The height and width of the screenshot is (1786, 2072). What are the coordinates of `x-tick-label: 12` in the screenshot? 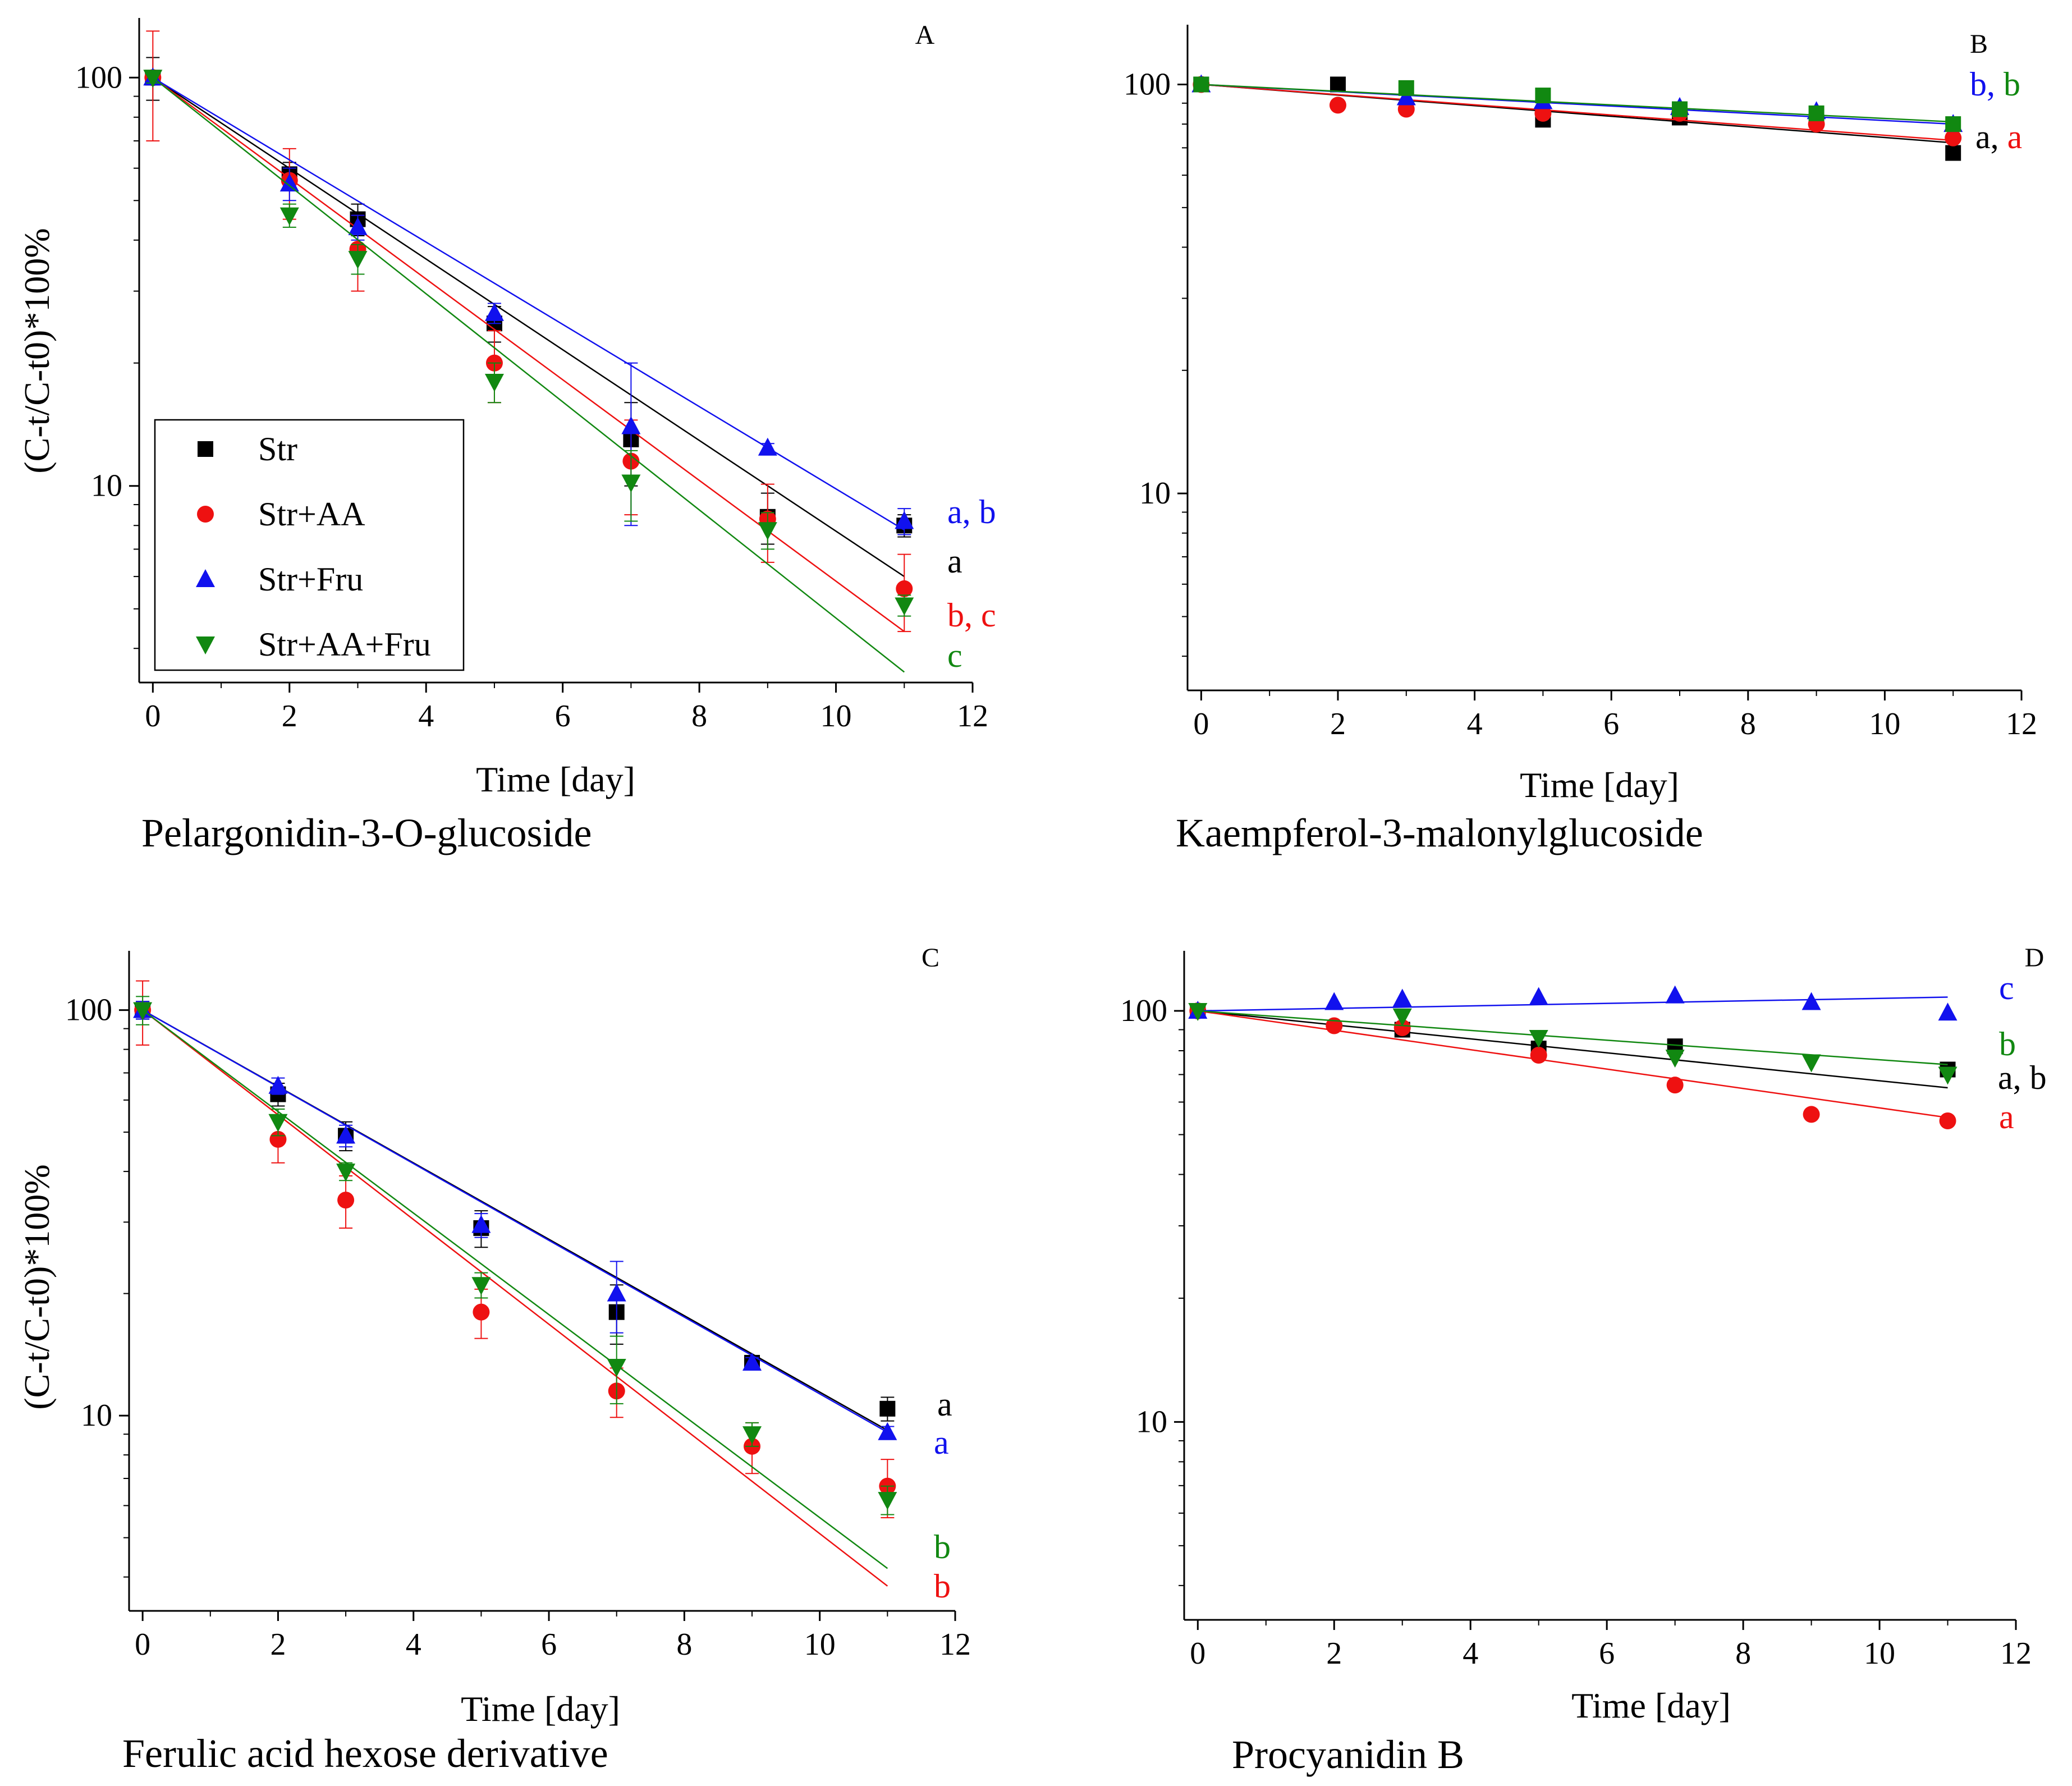 It's located at (2016, 1653).